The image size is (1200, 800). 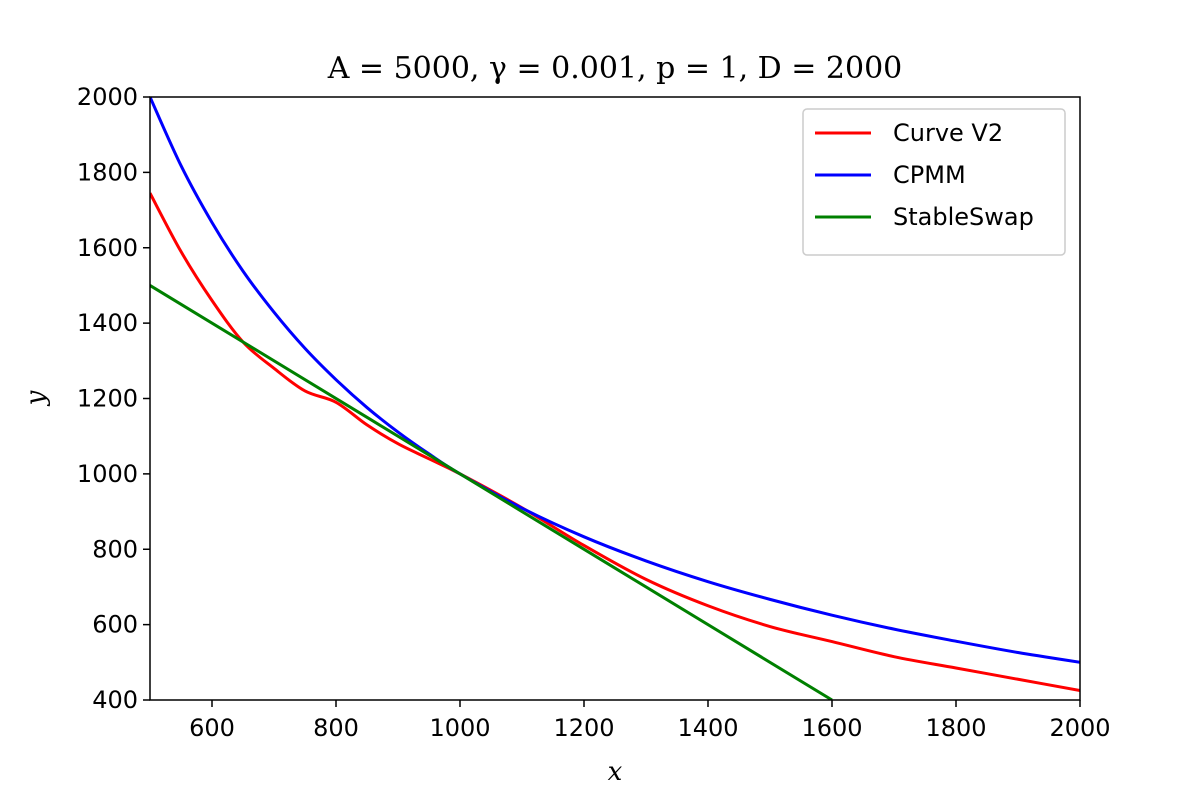 What do you see at coordinates (107, 323) in the screenshot?
I see `y-tick-label: 1400` at bounding box center [107, 323].